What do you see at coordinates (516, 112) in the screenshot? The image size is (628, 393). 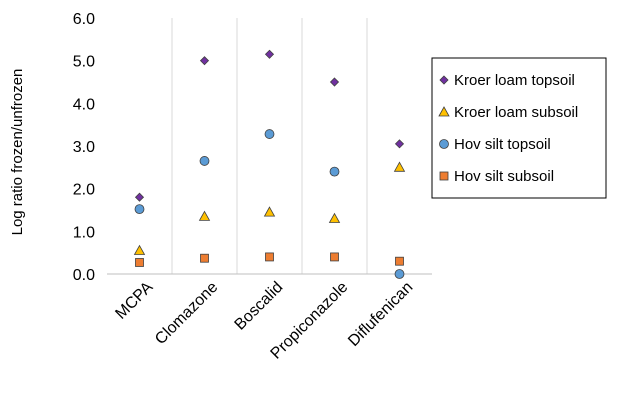 I see `legend-entry-label: Kroer loam subsoil` at bounding box center [516, 112].